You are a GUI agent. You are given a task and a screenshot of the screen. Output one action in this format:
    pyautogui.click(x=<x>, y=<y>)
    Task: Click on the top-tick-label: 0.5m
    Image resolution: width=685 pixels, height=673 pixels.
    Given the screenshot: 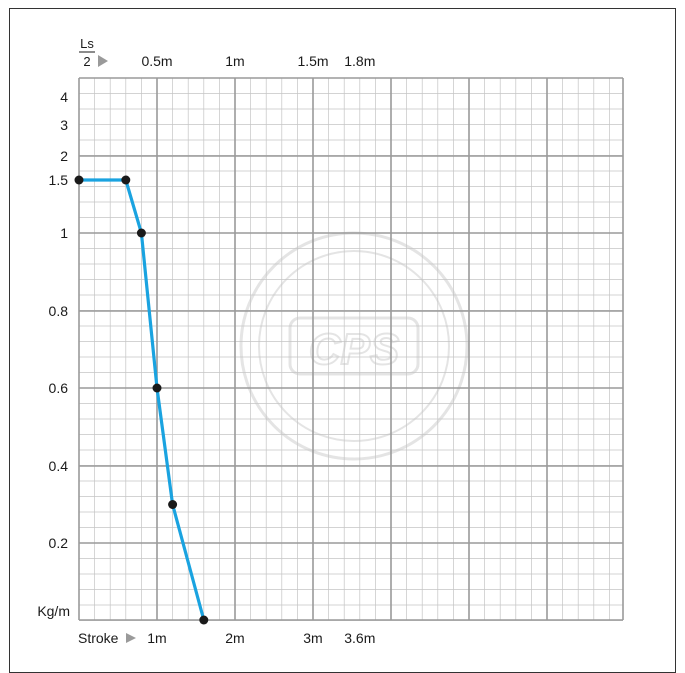 What is the action you would take?
    pyautogui.click(x=156, y=61)
    